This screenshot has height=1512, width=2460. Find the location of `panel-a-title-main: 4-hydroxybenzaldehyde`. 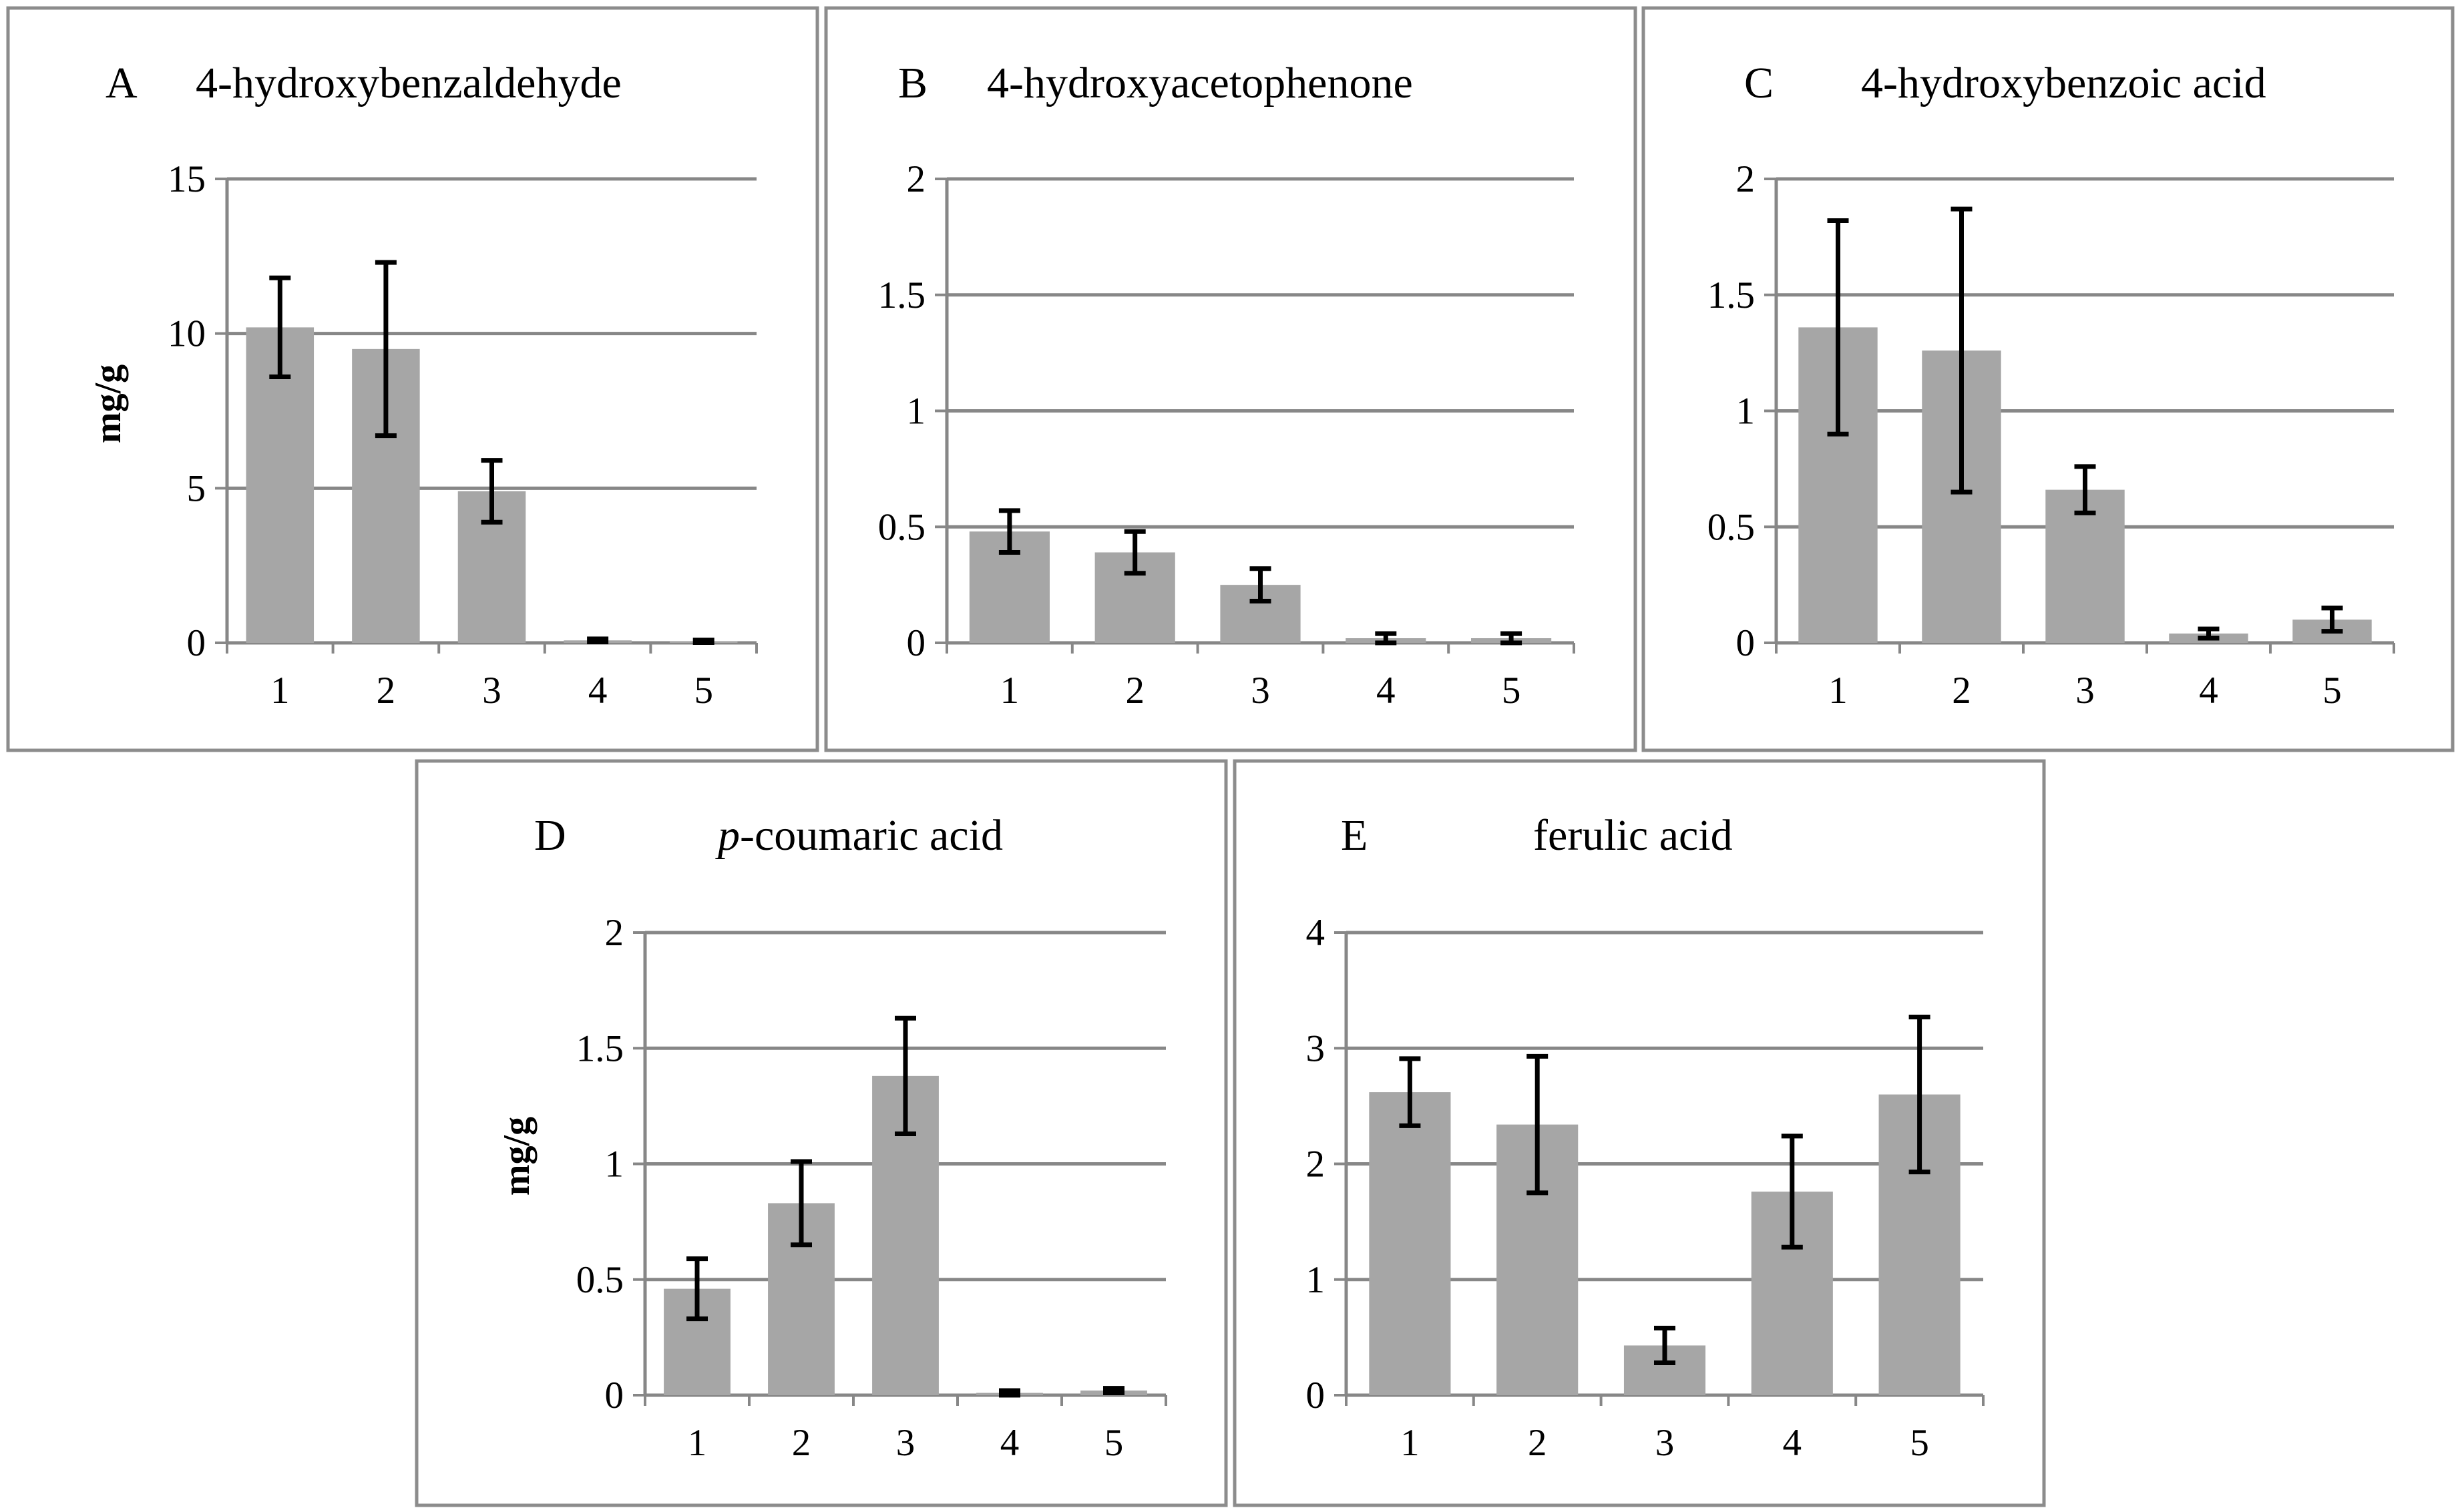

panel-a-title-main: 4-hydroxybenzaldehyde is located at coordinates (409, 83).